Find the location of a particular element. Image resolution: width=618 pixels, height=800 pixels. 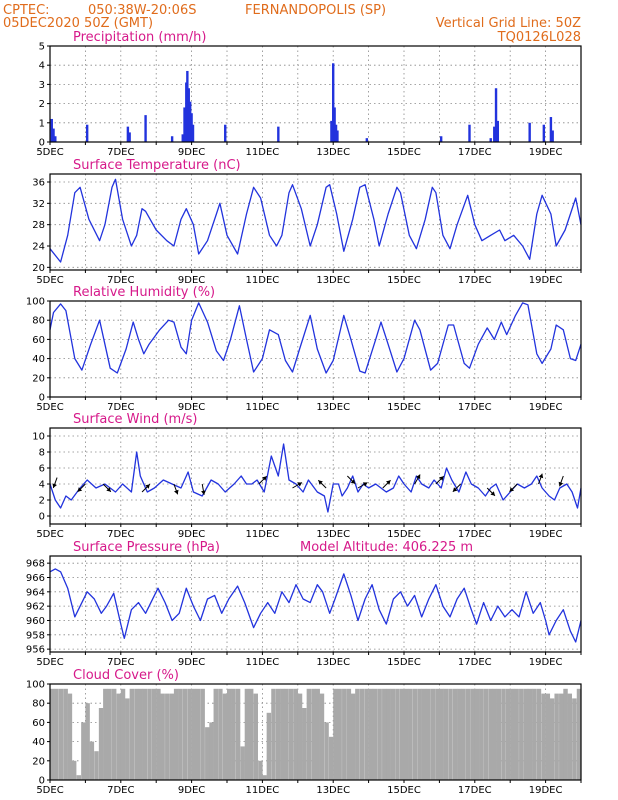

panel-rh-title: Relative Humidity (%) is located at coordinates (144, 292).